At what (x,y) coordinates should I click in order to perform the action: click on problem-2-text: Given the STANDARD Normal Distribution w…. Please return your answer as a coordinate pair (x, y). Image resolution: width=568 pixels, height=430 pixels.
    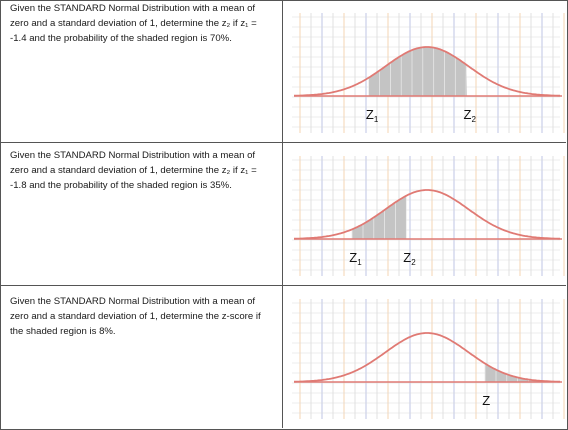
    Looking at the image, I should click on (133, 170).